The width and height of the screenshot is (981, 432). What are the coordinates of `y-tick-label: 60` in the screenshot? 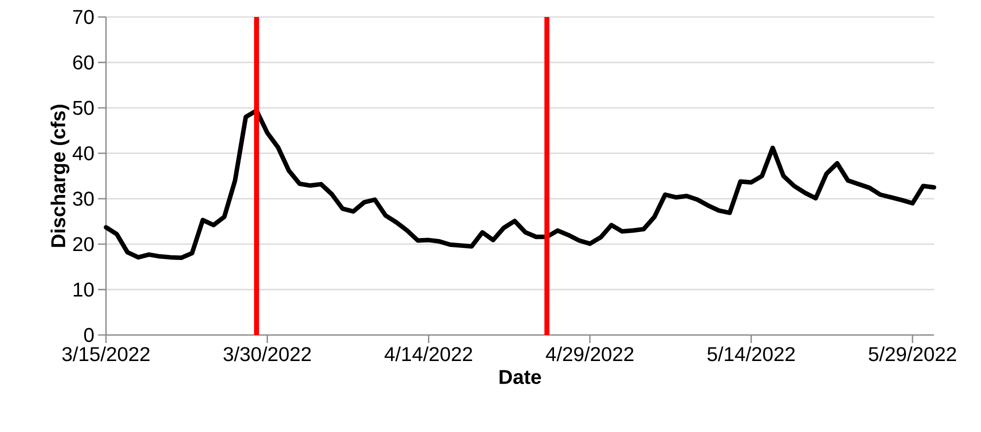 It's located at (83, 62).